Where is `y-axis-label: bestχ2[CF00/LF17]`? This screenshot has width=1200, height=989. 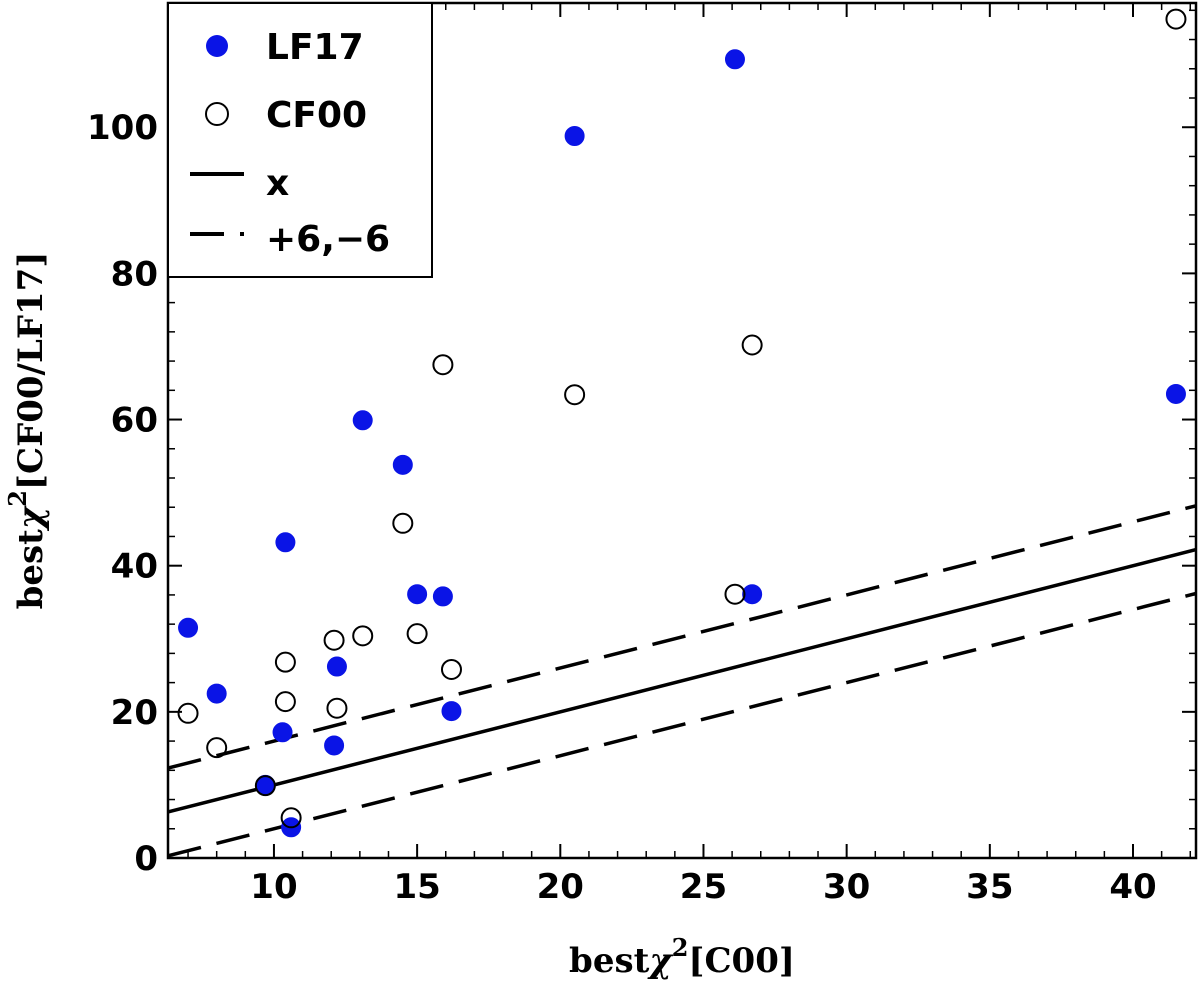 y-axis-label: bestχ2[CF00/LF17] is located at coordinates (27, 431).